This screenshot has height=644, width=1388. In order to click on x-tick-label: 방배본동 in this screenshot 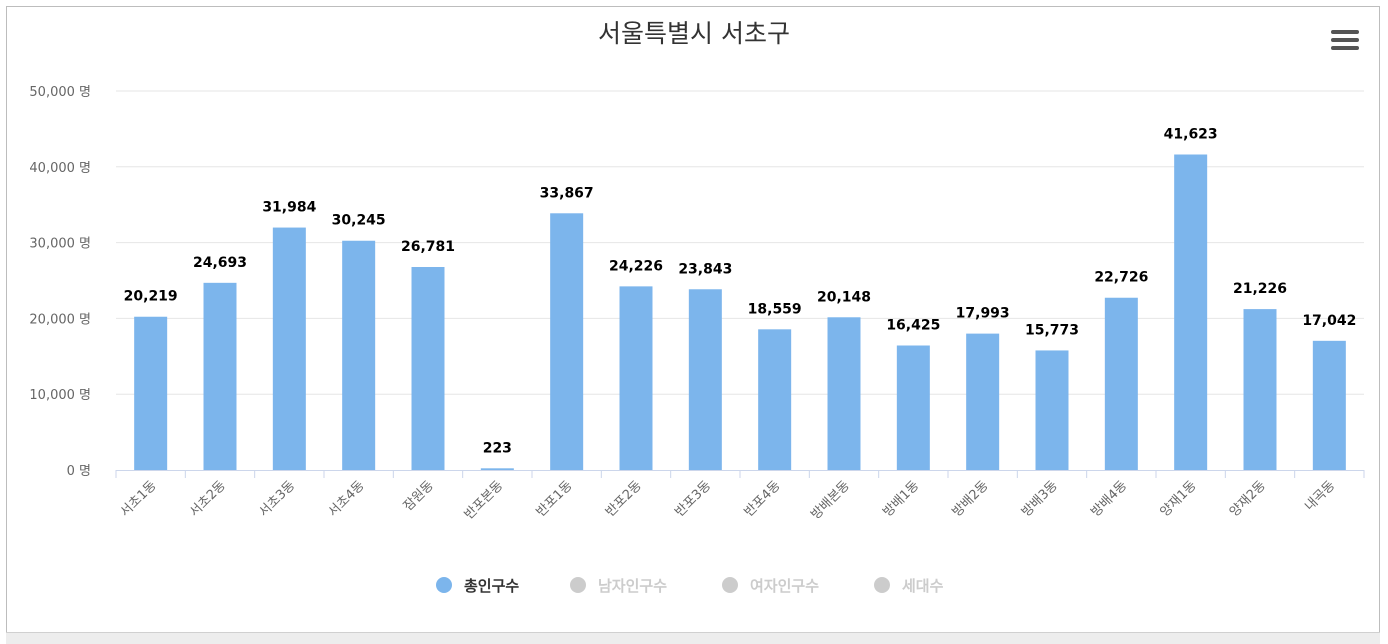, I will do `click(830, 500)`.